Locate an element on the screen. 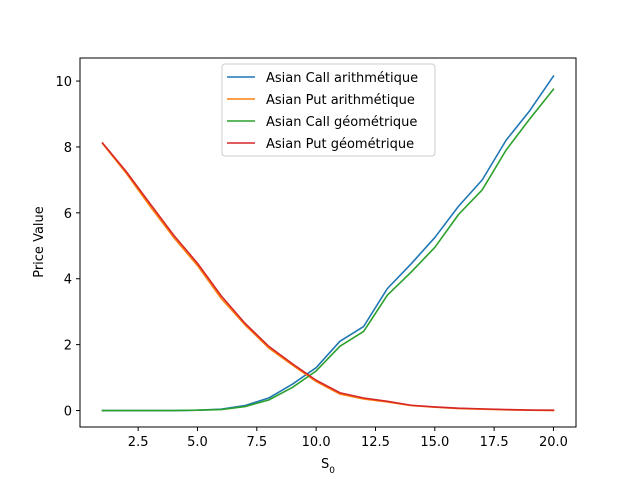 The width and height of the screenshot is (640, 480). y-tick-label: 8 is located at coordinates (68, 148).